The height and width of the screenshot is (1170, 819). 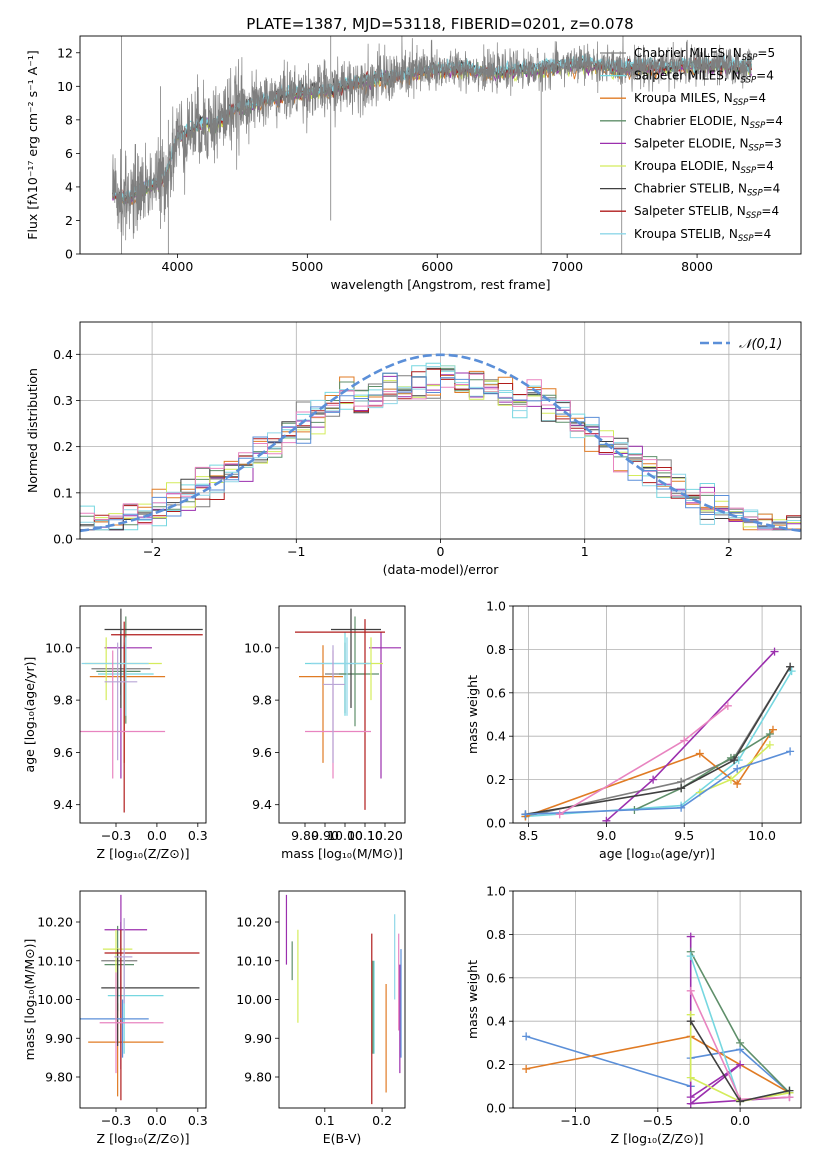 What do you see at coordinates (69, 220) in the screenshot?
I see `y-tick-label: 2` at bounding box center [69, 220].